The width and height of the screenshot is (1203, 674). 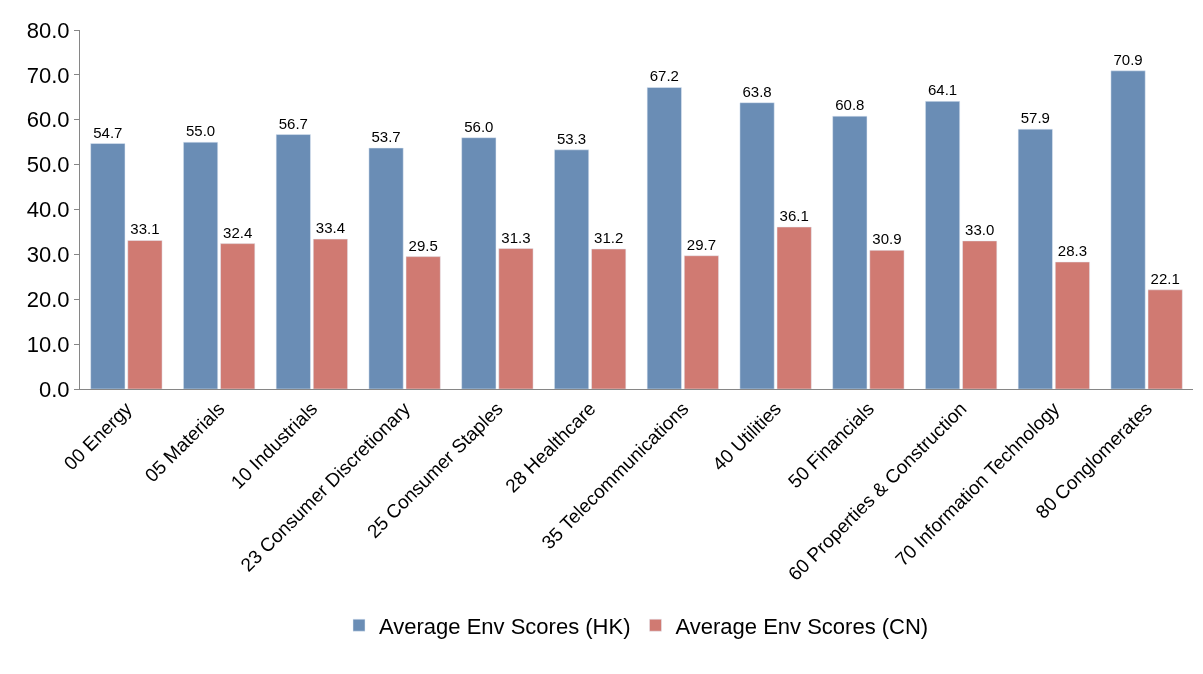 What do you see at coordinates (386, 137) in the screenshot?
I see `data-label: 53.7` at bounding box center [386, 137].